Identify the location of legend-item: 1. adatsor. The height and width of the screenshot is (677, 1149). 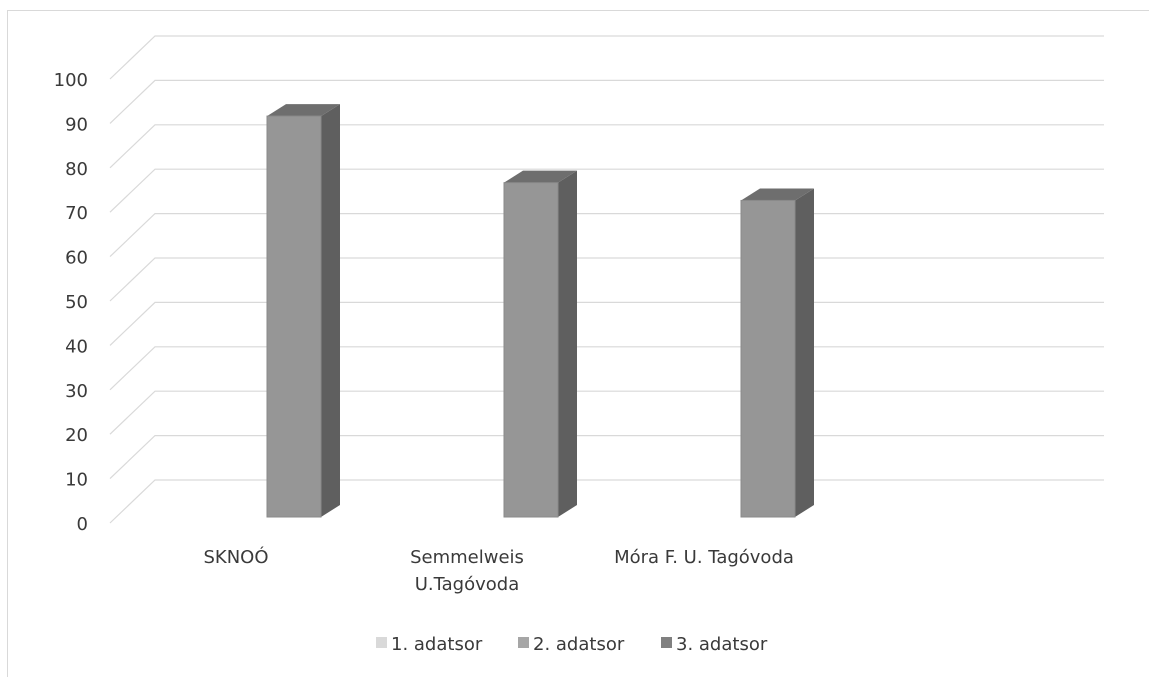
(429, 644).